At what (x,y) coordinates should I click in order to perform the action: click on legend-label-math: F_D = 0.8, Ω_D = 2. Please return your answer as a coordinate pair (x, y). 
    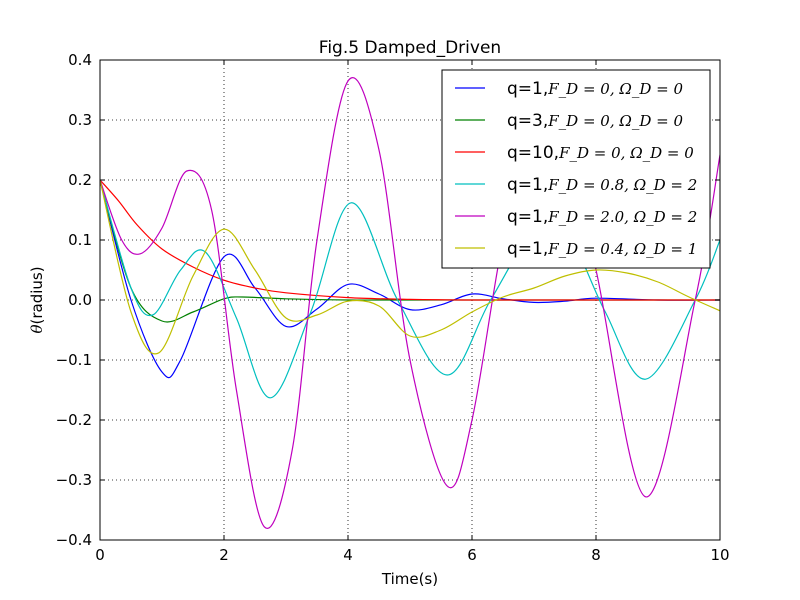
    Looking at the image, I should click on (622, 185).